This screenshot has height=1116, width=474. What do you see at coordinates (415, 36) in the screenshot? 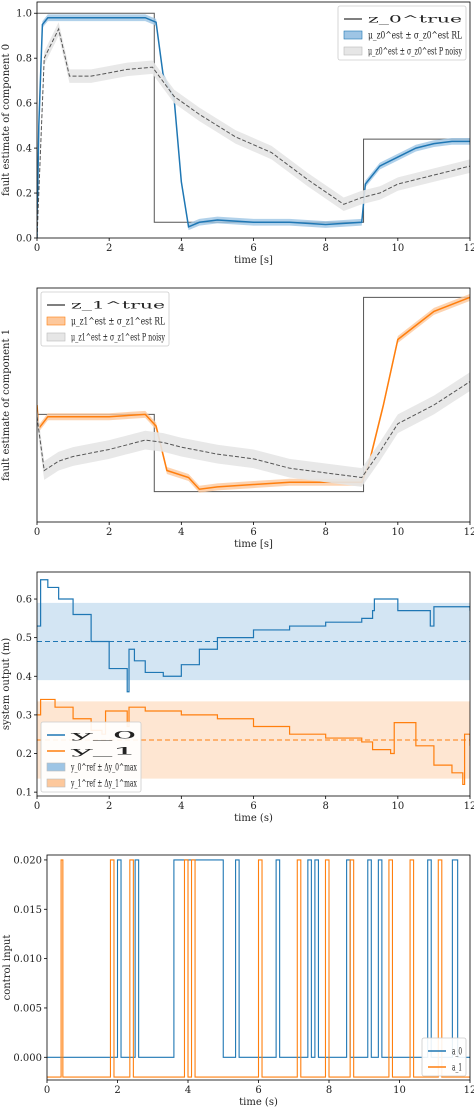
I see `legend-label-1: μ_z0^est ± σ_z0^est RL` at bounding box center [415, 36].